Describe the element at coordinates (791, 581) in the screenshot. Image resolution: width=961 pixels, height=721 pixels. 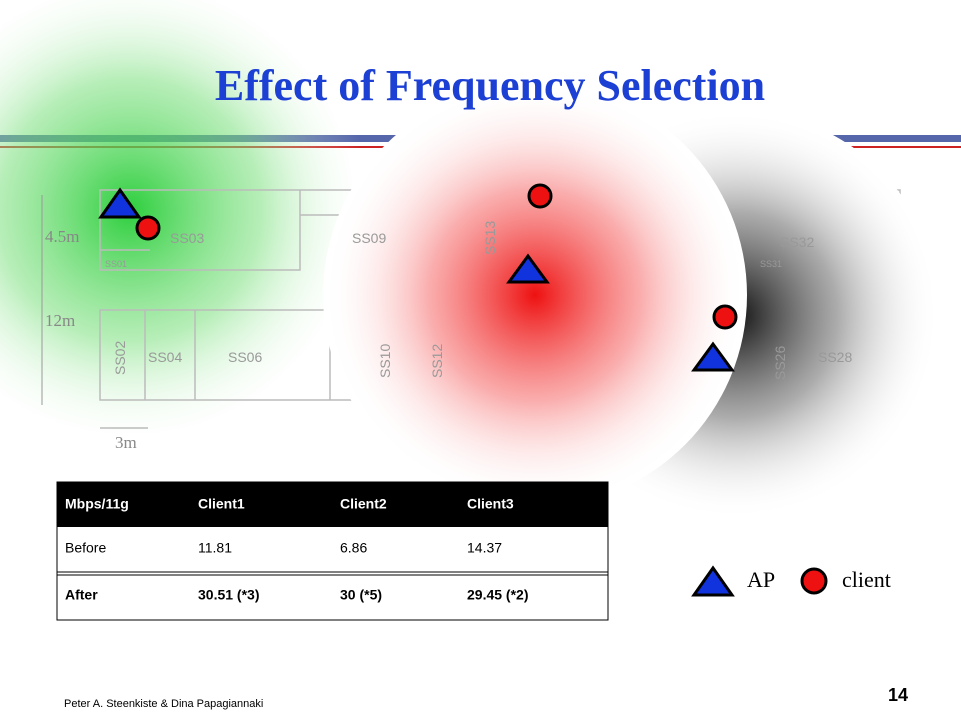
I see `legend: AP client` at that location.